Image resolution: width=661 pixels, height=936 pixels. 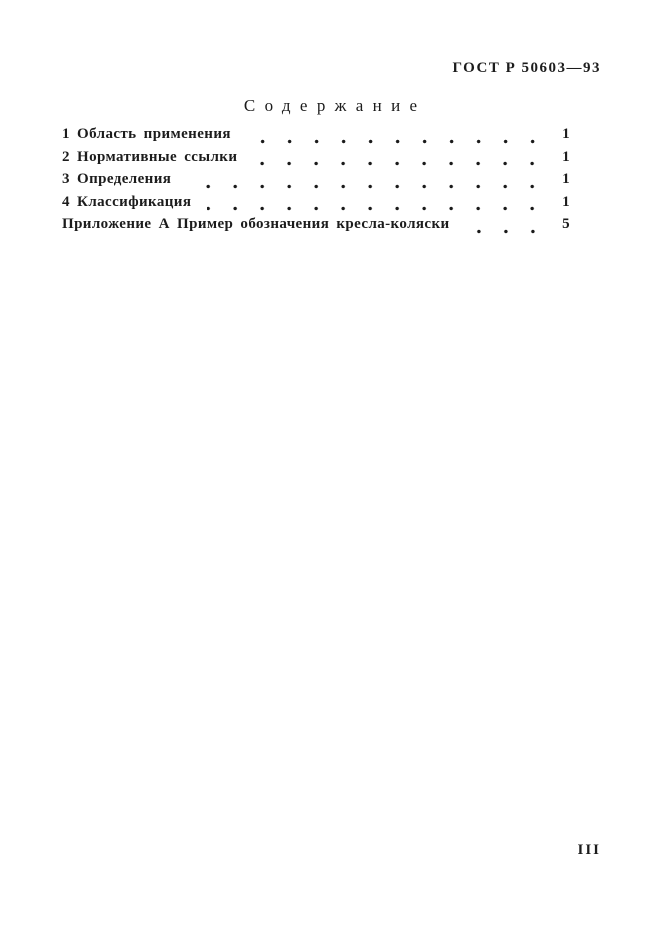 I want to click on toc-entry: 4 Классификация 1, so click(x=316, y=205).